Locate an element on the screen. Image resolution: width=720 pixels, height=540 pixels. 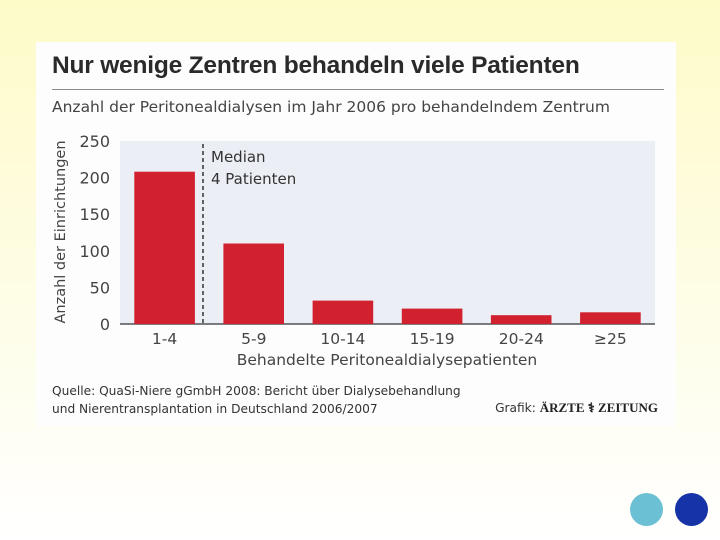
y-axis-label: Anzahl der Einrichtungen is located at coordinates (61, 231).